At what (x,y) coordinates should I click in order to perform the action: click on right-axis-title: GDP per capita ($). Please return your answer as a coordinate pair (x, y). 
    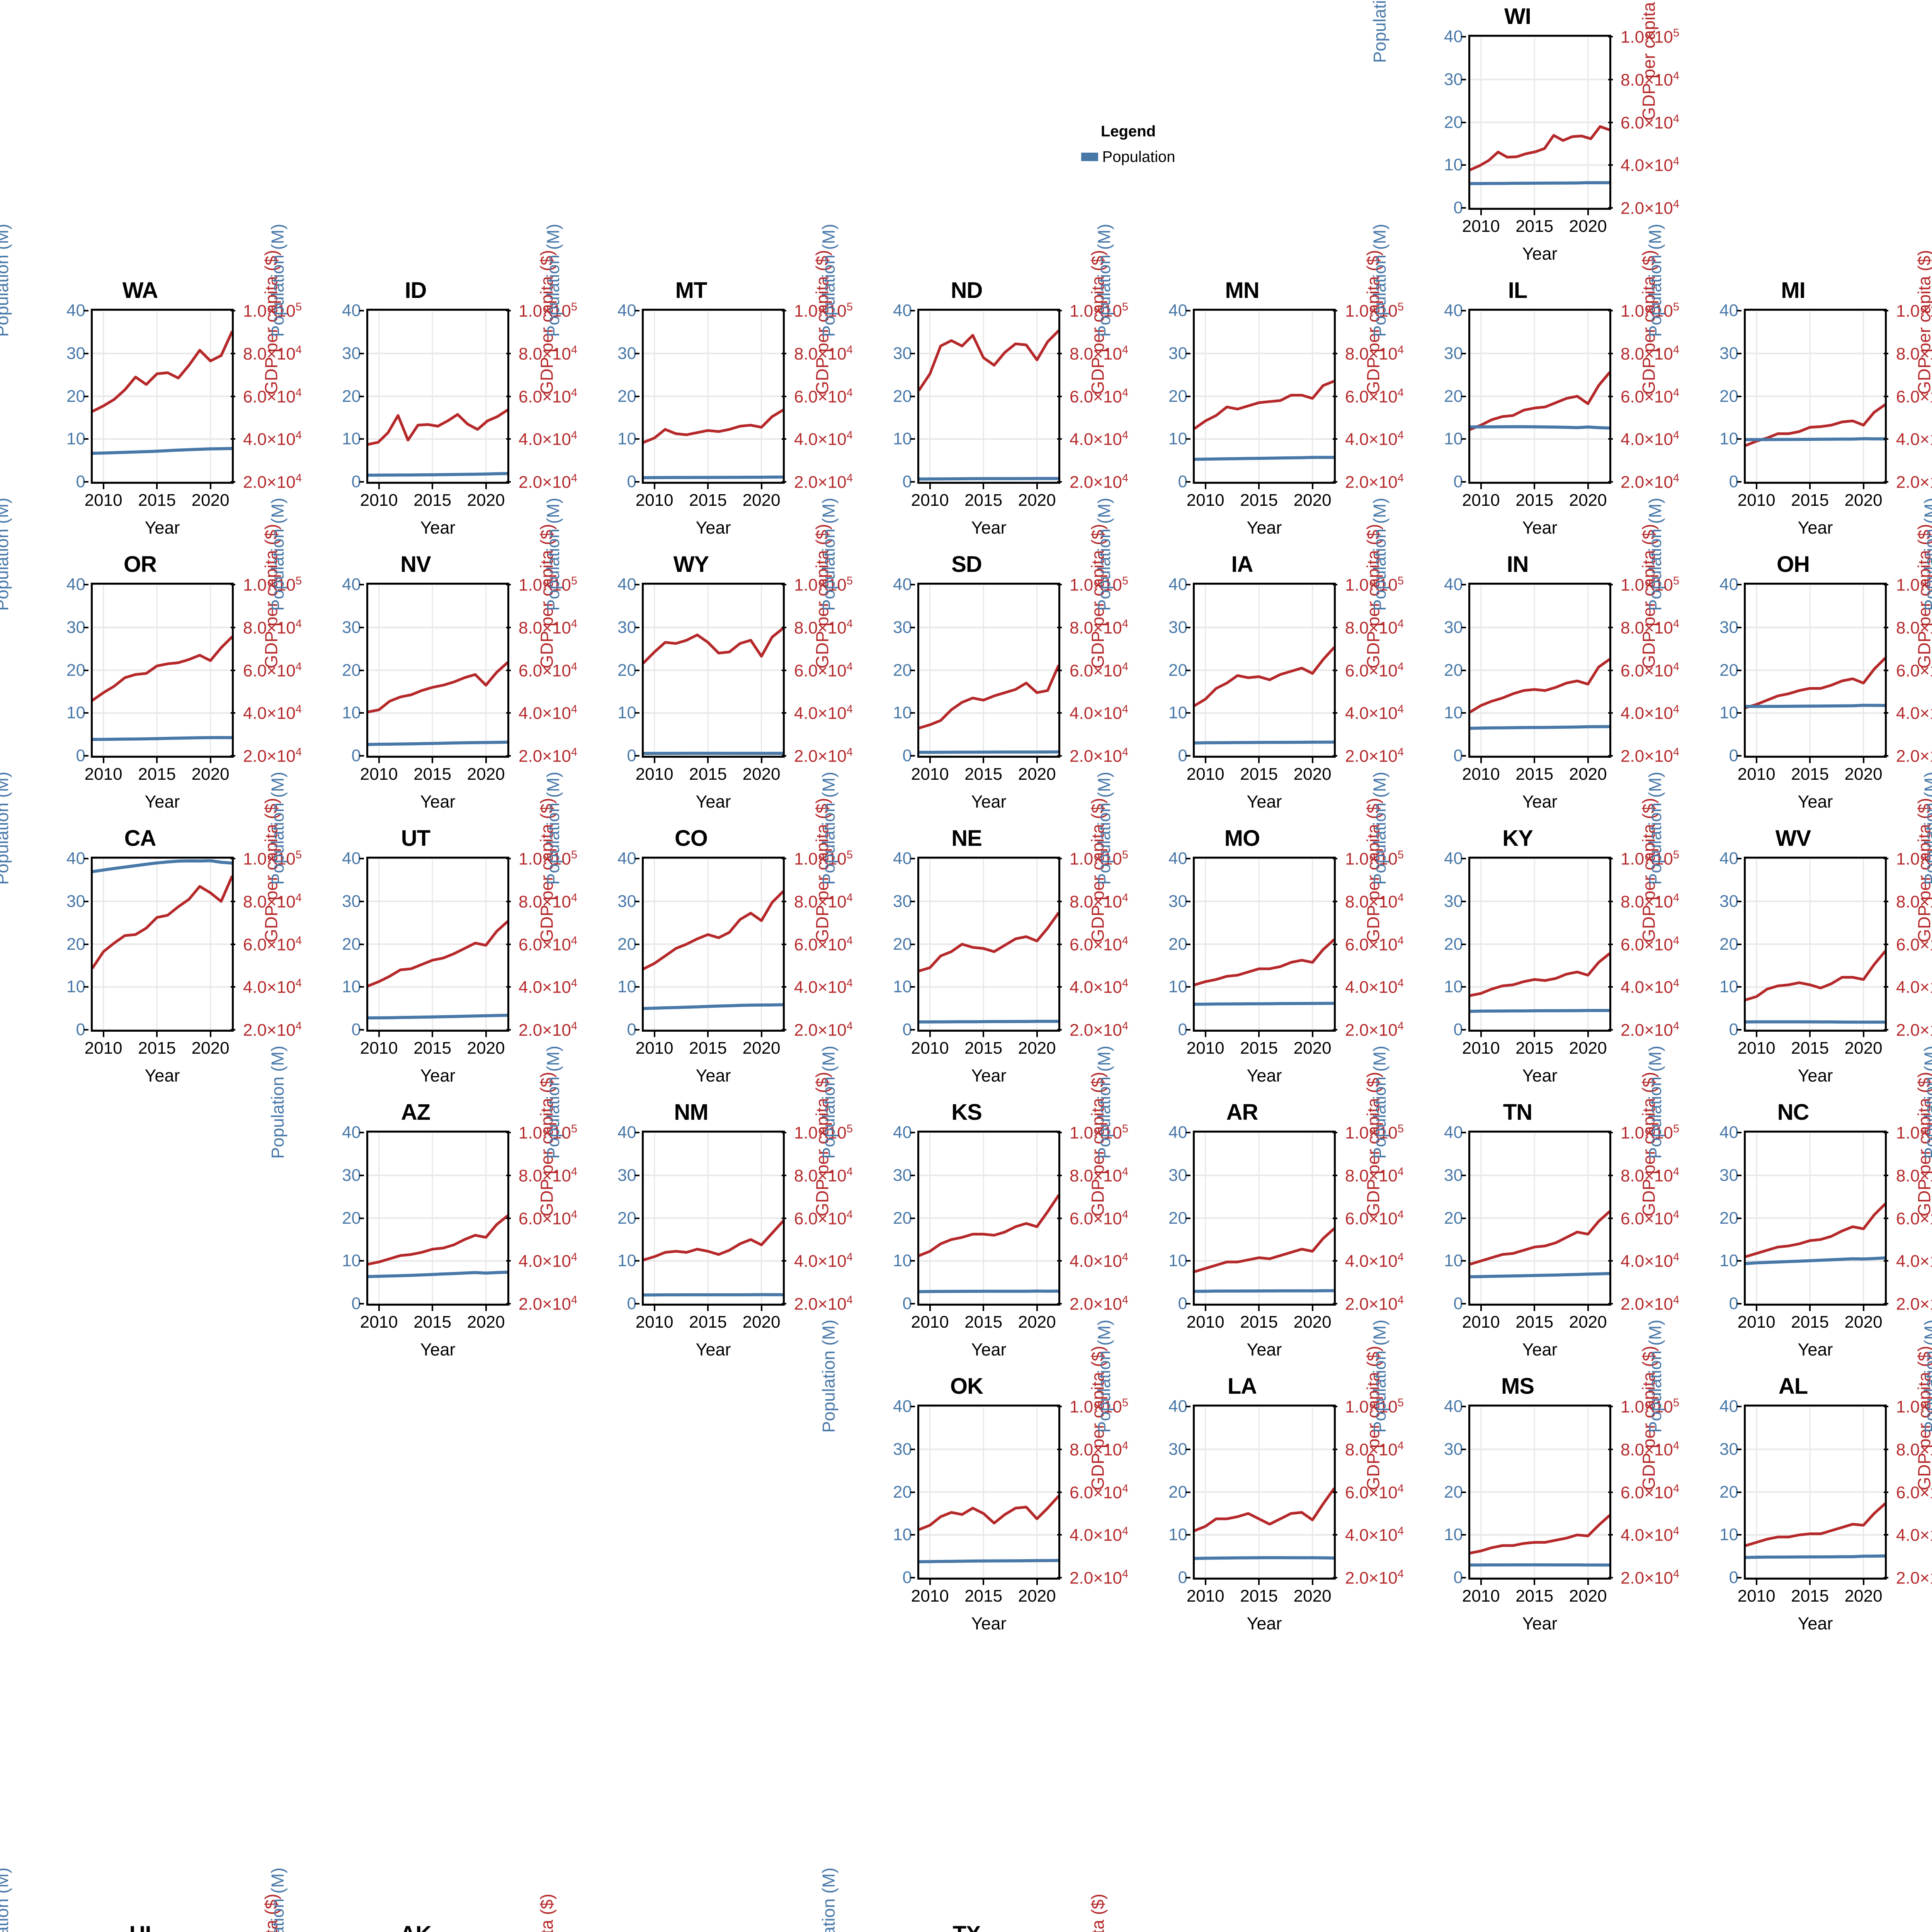
    Looking at the image, I should click on (1099, 1906).